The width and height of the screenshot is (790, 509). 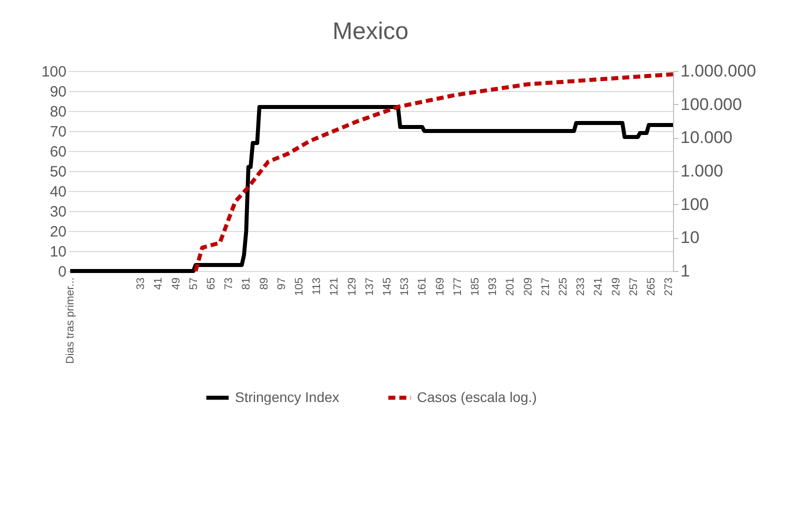 I want to click on x-tick-label: 137, so click(x=370, y=287).